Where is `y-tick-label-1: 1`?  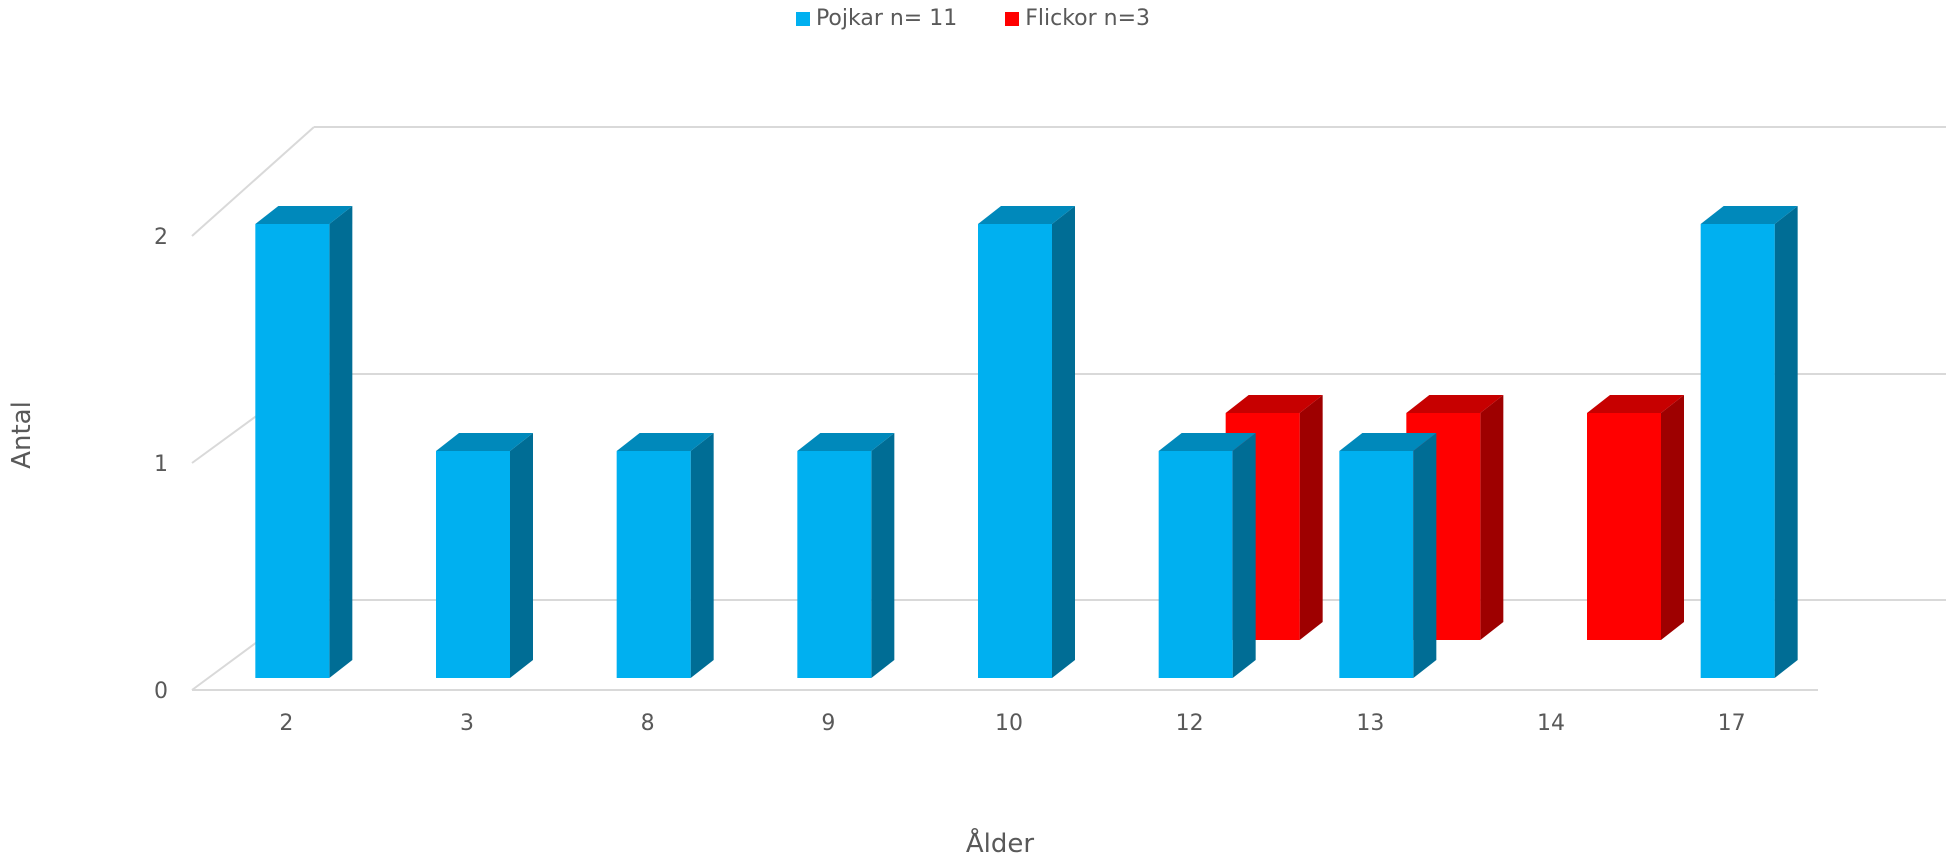
y-tick-label-1: 1 is located at coordinates (161, 464).